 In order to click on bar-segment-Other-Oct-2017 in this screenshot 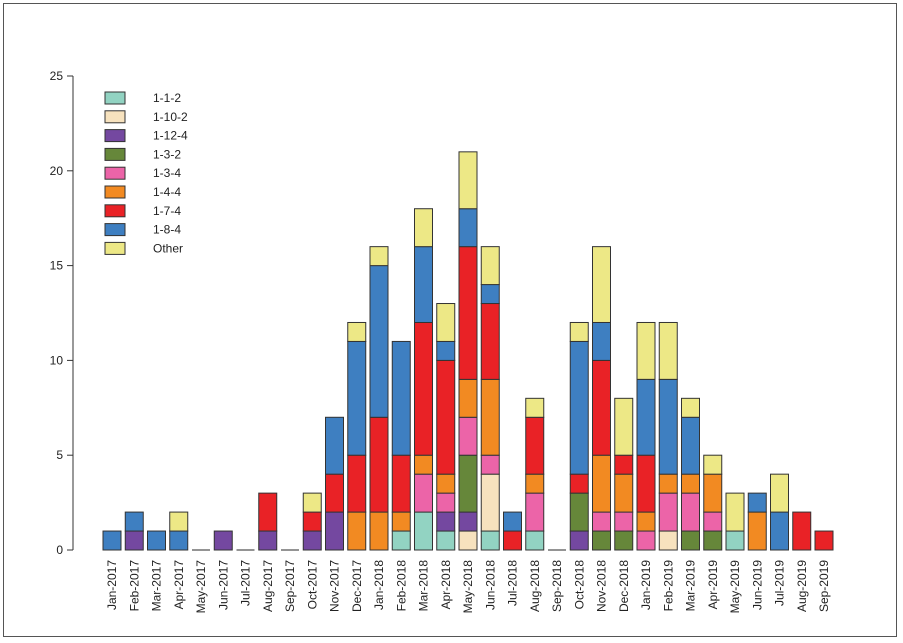, I will do `click(312, 502)`.